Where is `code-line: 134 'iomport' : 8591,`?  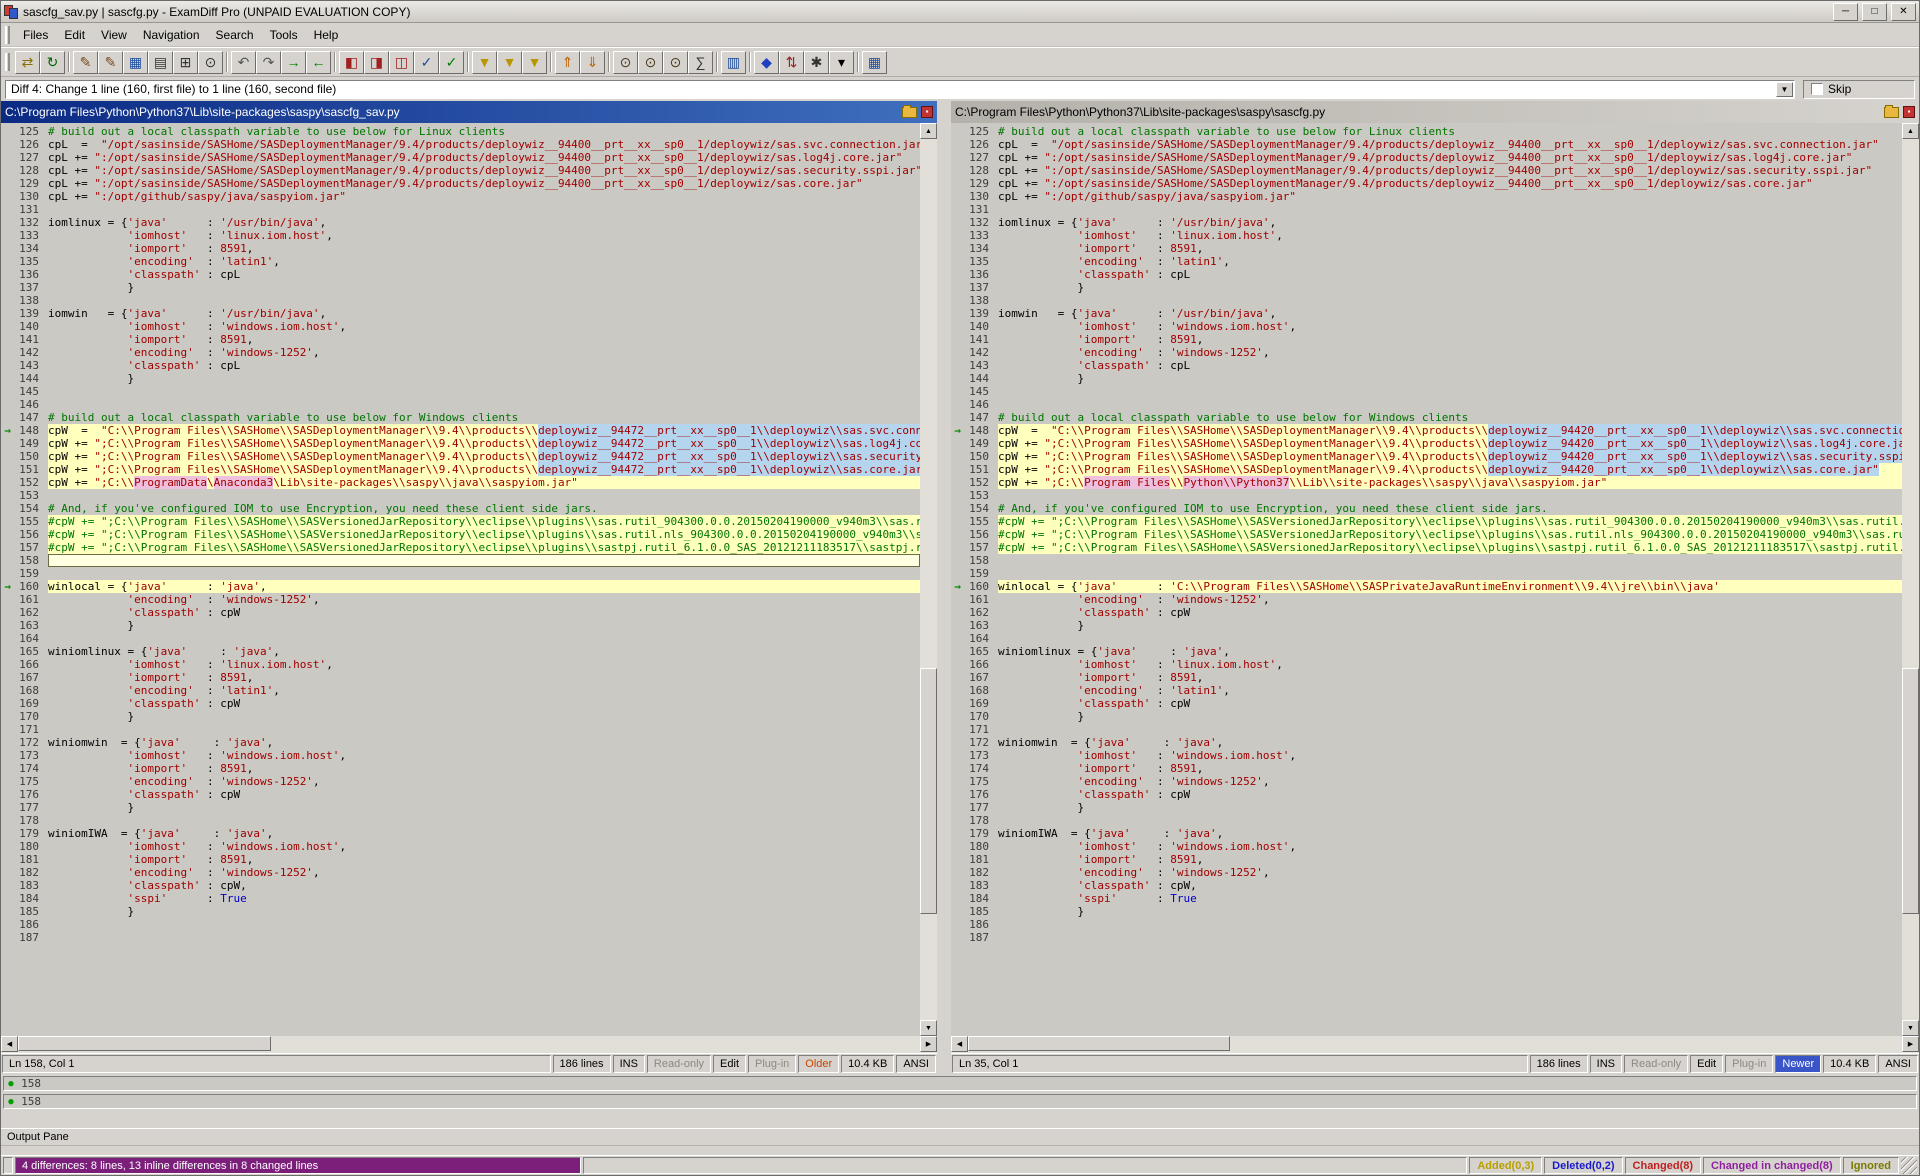 code-line: 134 'iomport' : 8591, is located at coordinates (1426, 248).